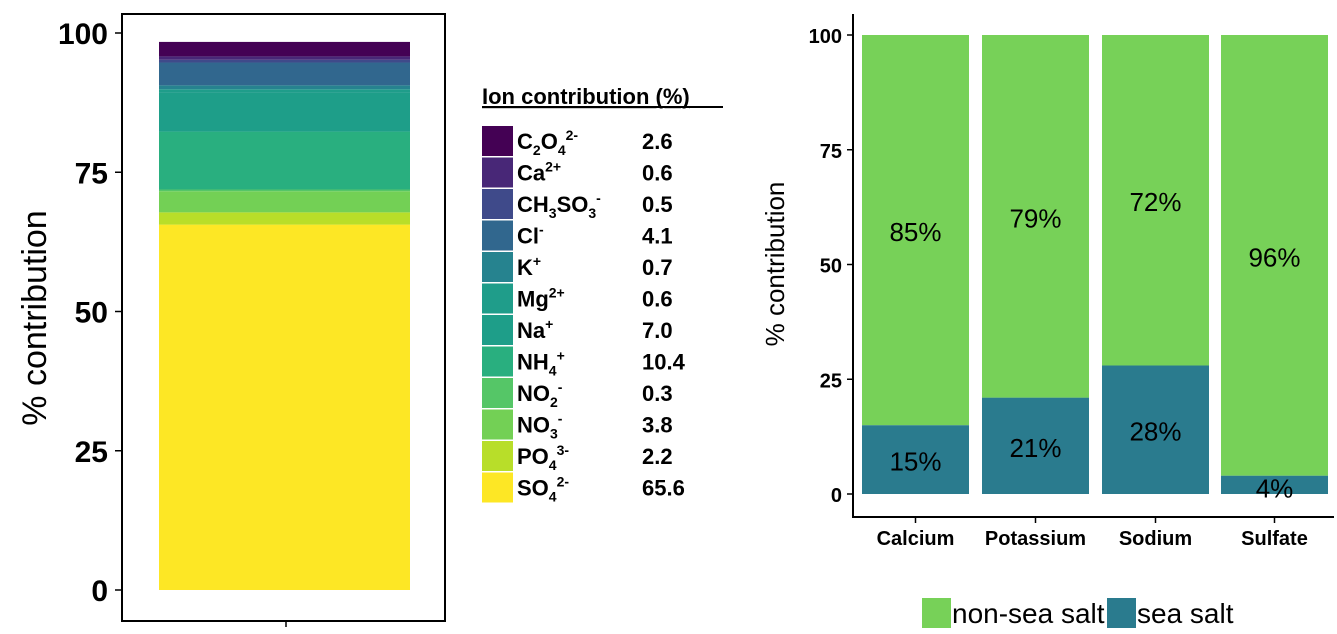 This screenshot has width=1337, height=634. Describe the element at coordinates (1185, 613) in the screenshot. I see `salt-legend-label: sea salt` at that location.